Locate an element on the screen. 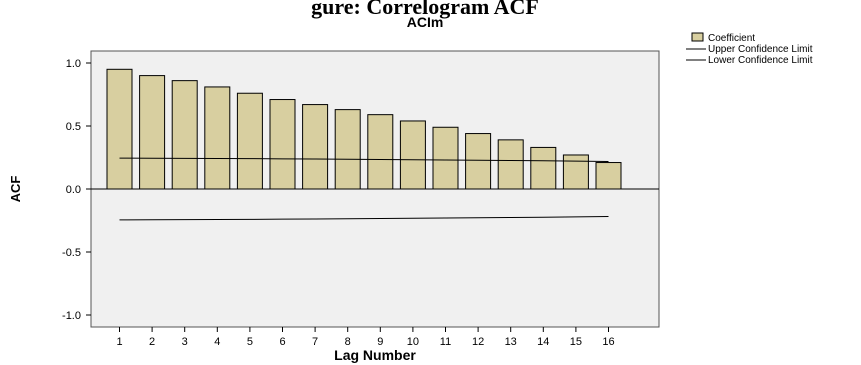  x-axis: 1 2 3 4 5 6 7 8 9 10 11 12 13 14 15 16 is located at coordinates (365, 337).